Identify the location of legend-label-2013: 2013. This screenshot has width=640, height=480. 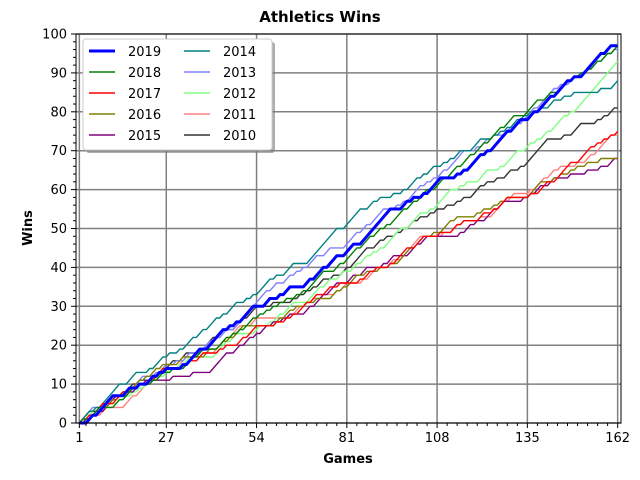
(239, 73).